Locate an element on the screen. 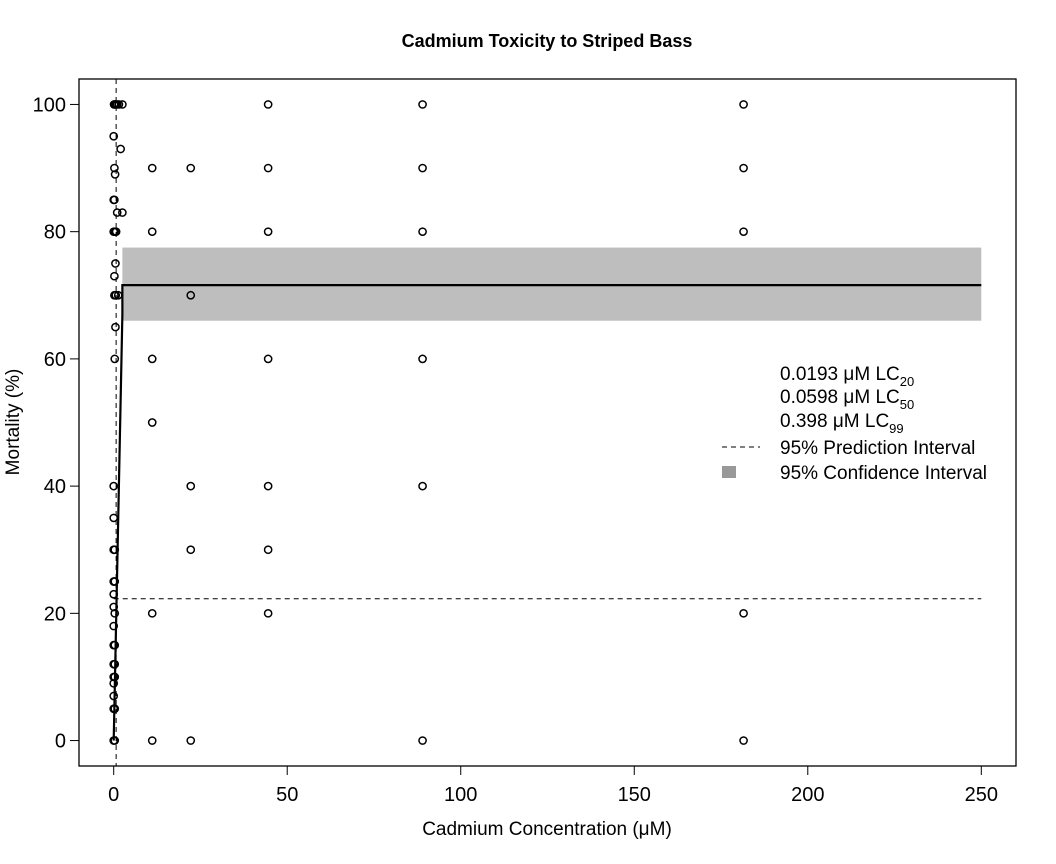 Image resolution: width=1056 pixels, height=864 pixels. x-tick-label: 50 is located at coordinates (287, 795).